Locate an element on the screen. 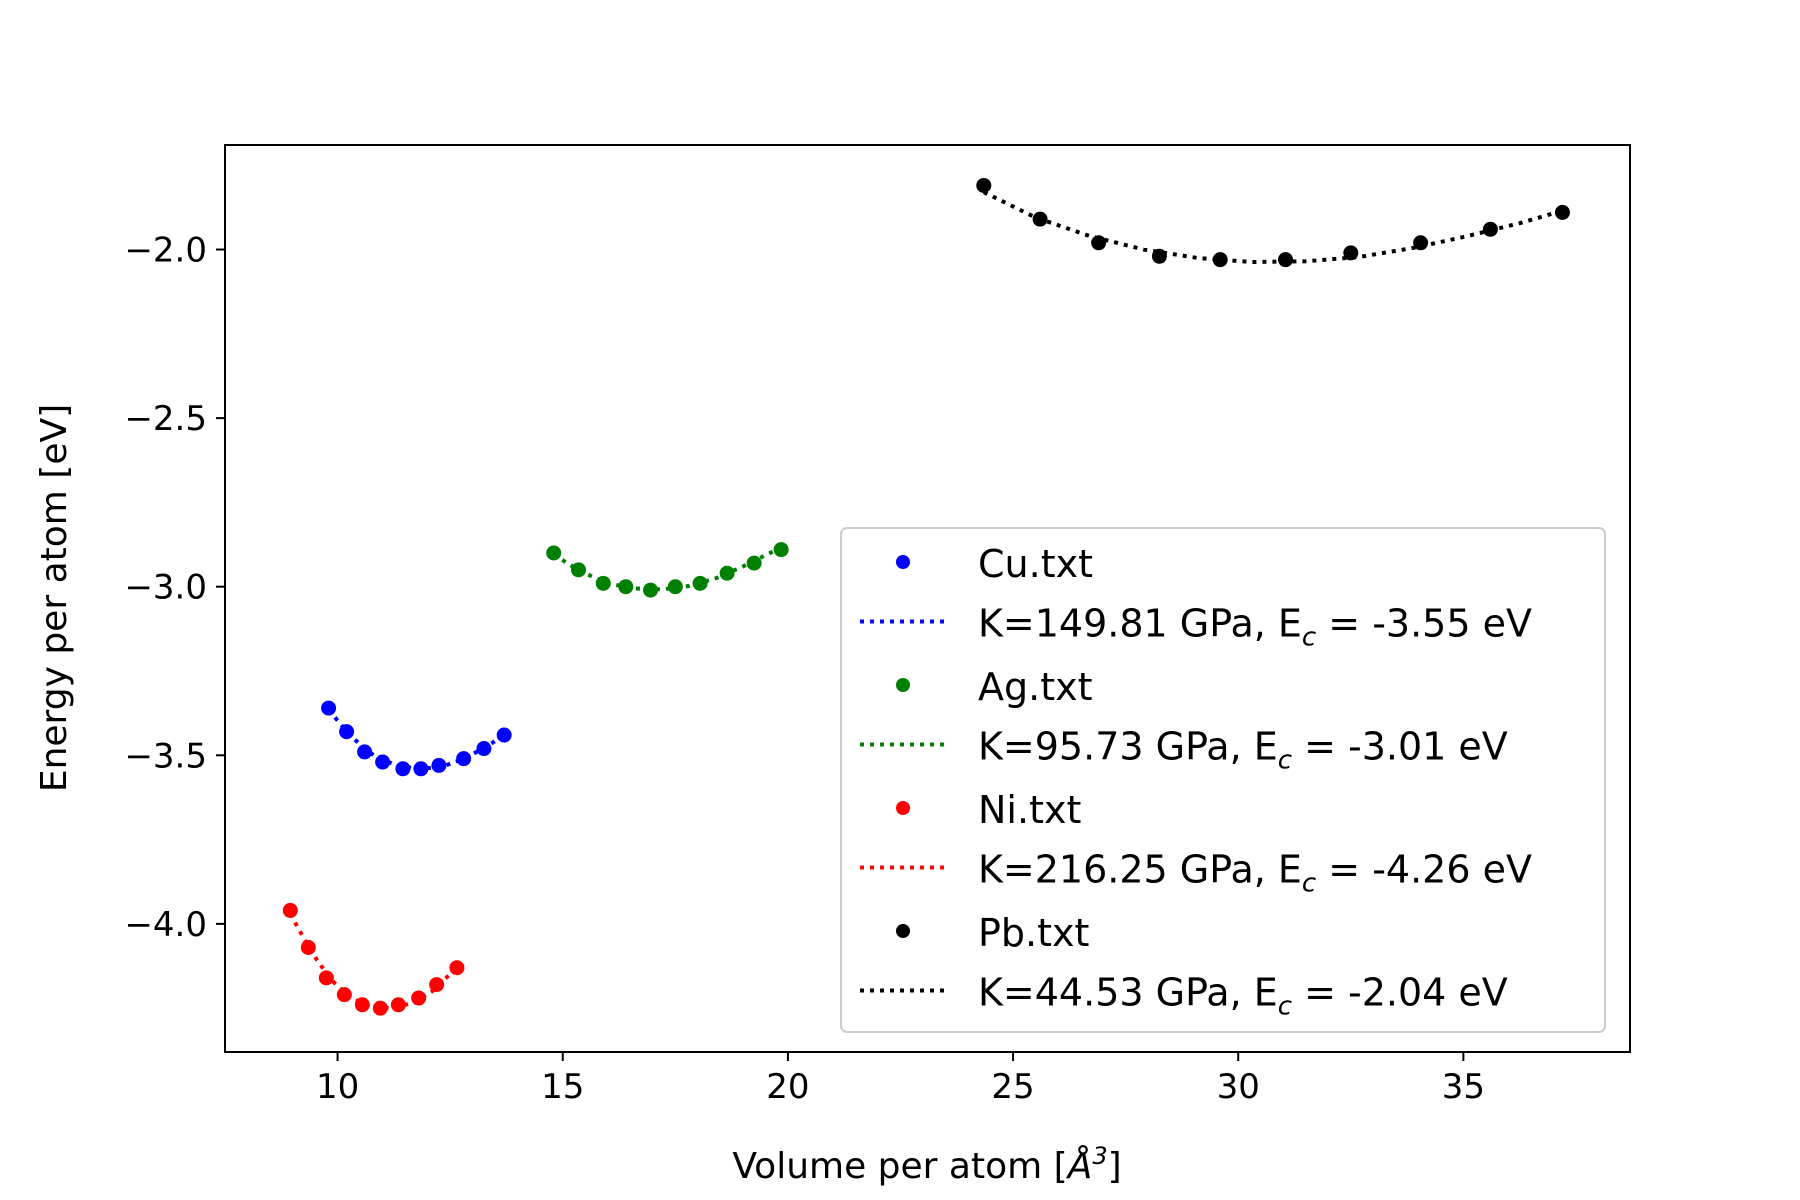  legend-fit-label-cu-txt: K=149.81 GPa, Ec = -3.55 eV is located at coordinates (1255, 627).